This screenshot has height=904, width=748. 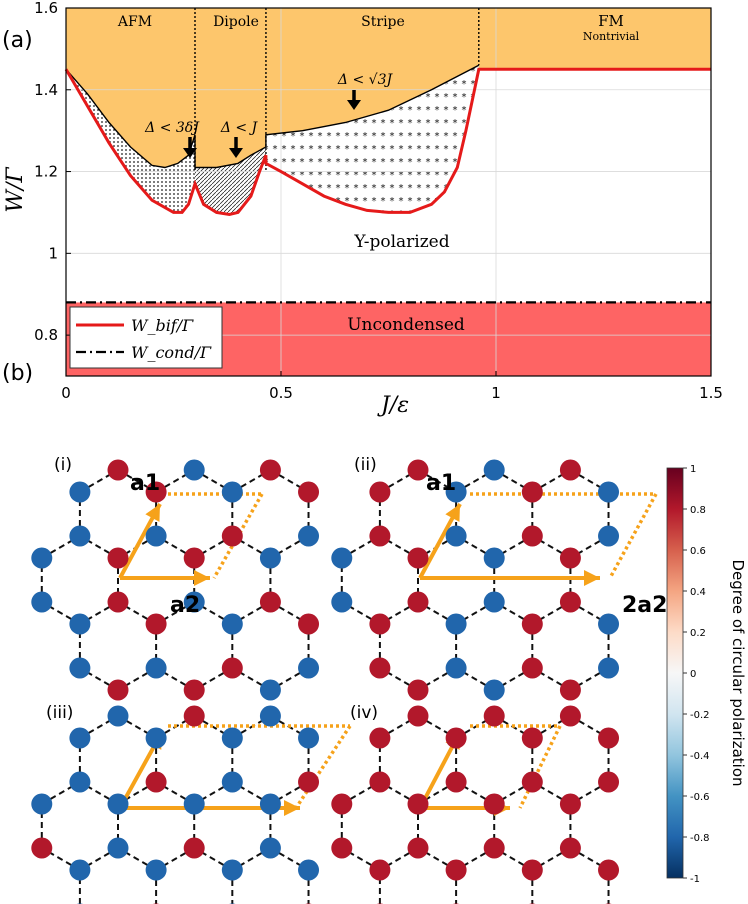 I want to click on stripe-gap-hatch, so click(x=372, y=139).